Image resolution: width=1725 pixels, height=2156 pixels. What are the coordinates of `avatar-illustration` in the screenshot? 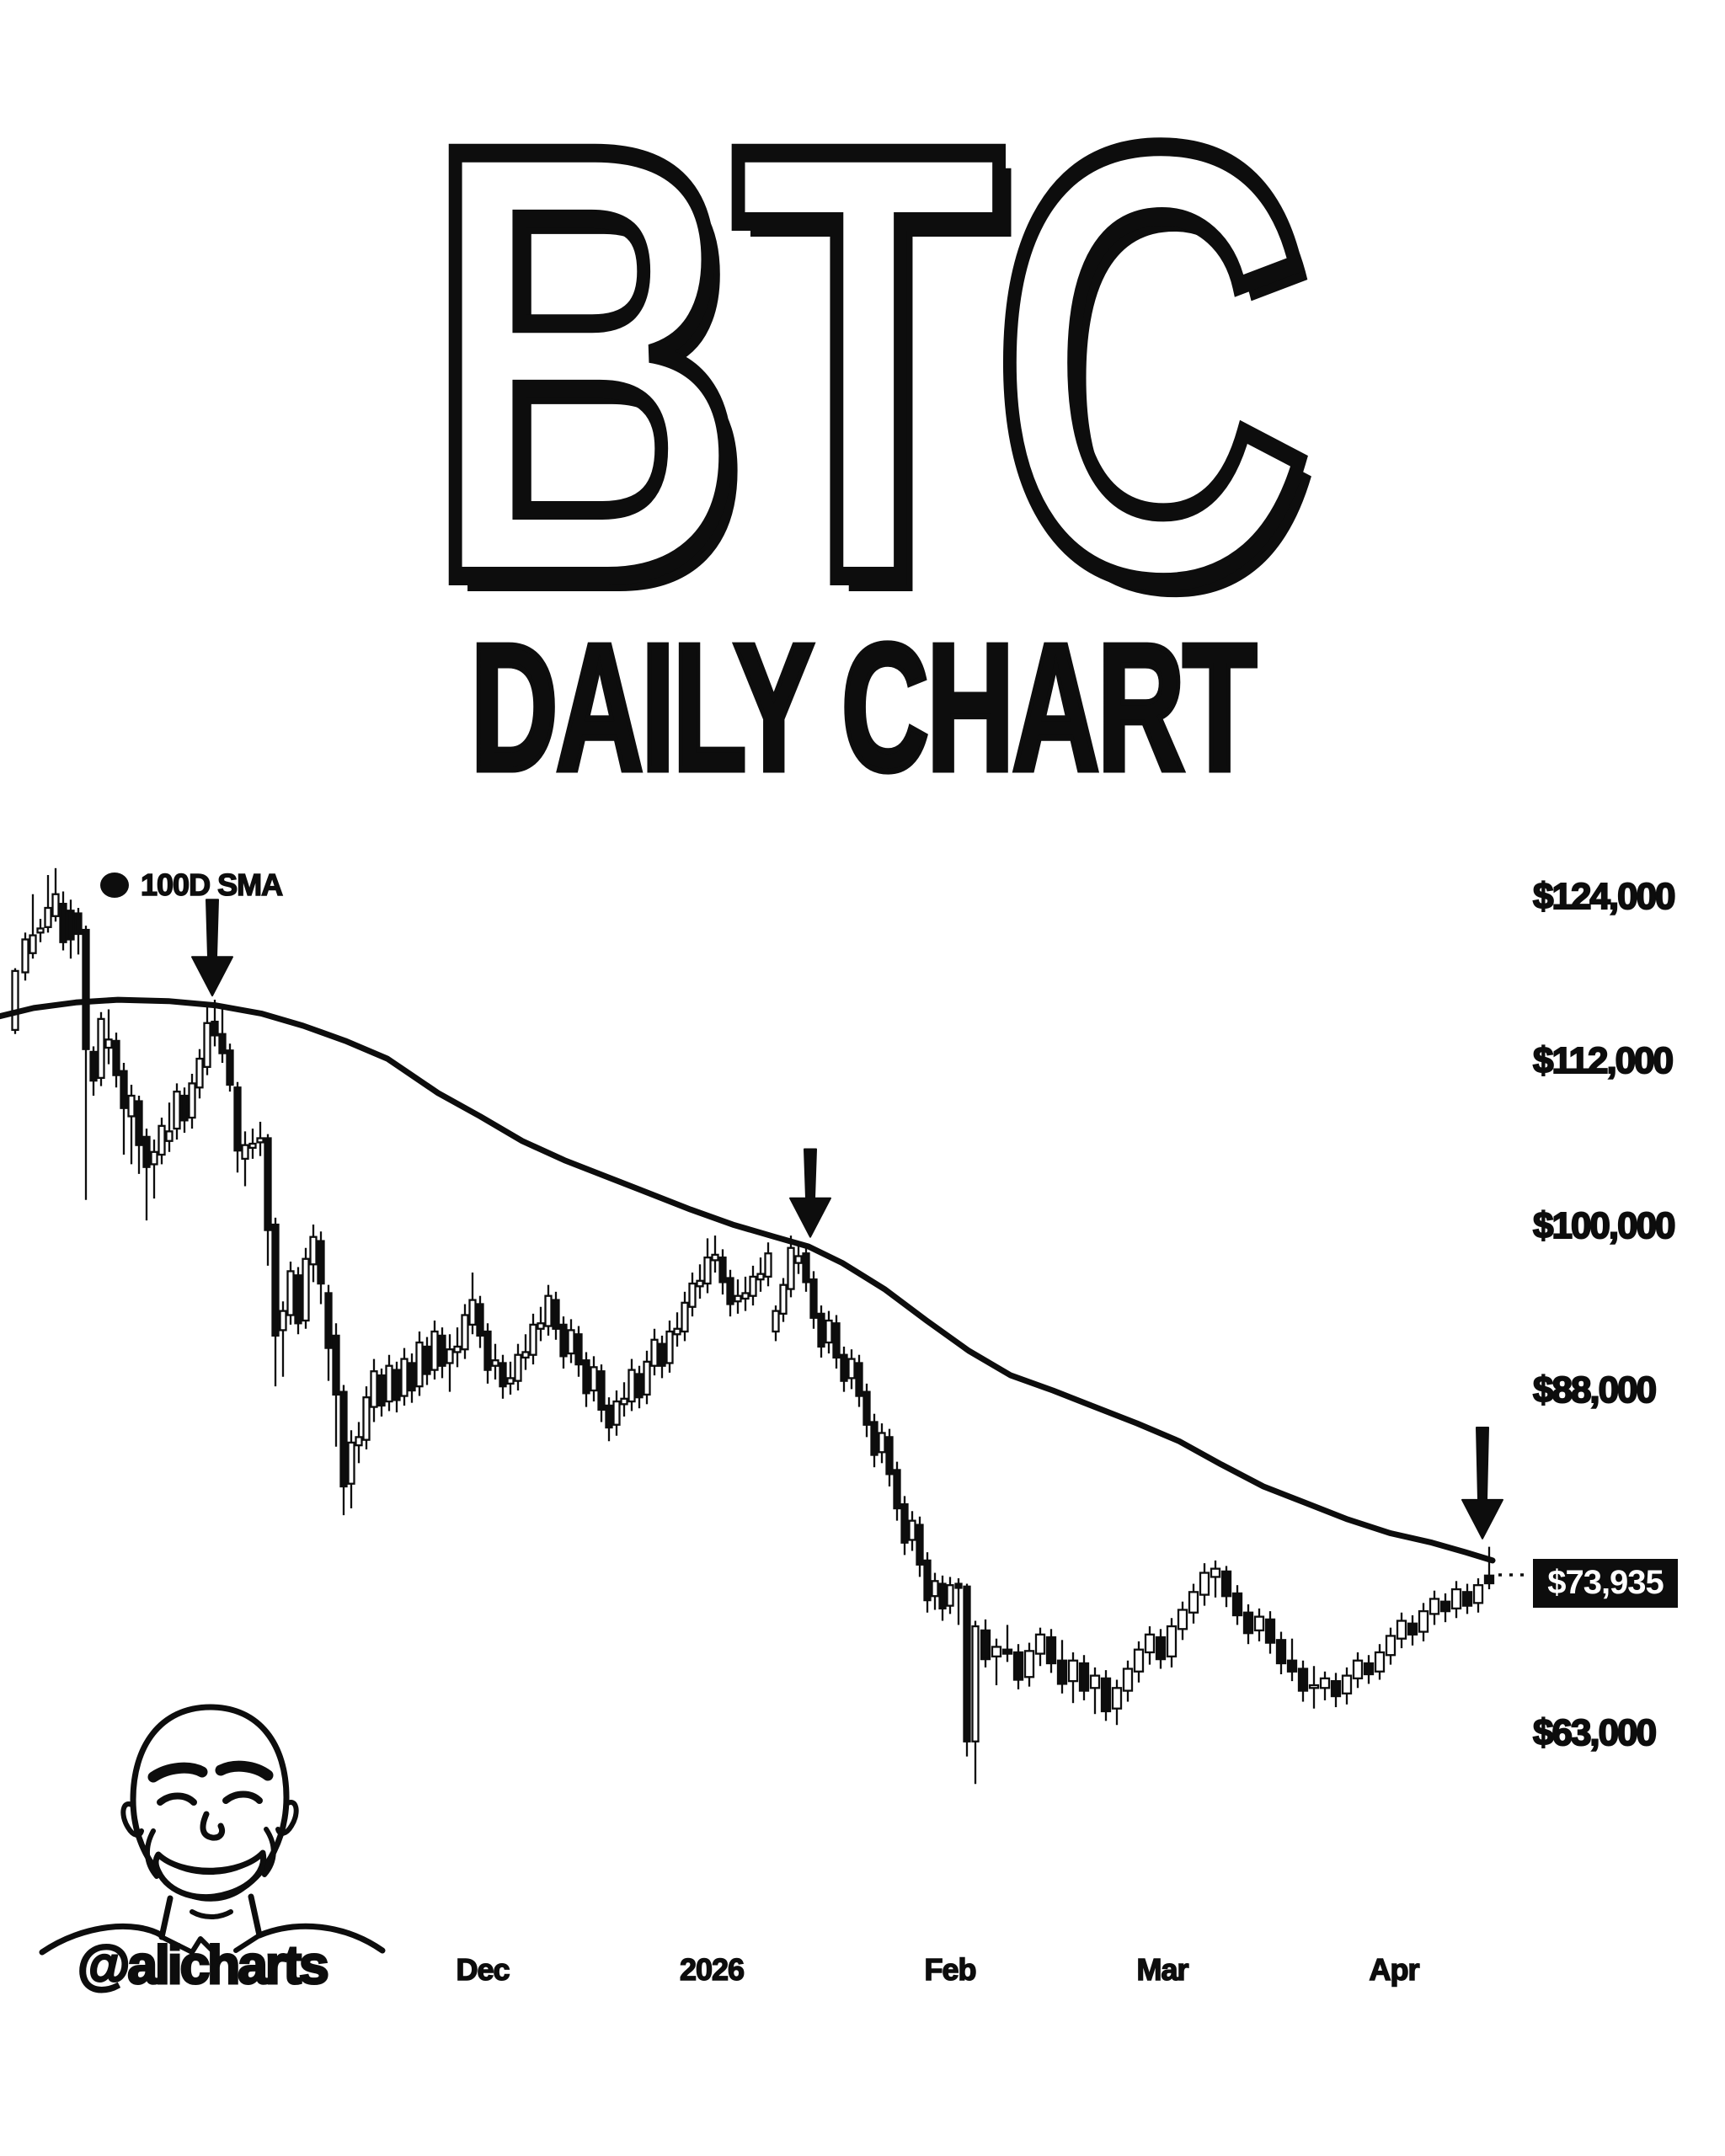 It's located at (212, 1830).